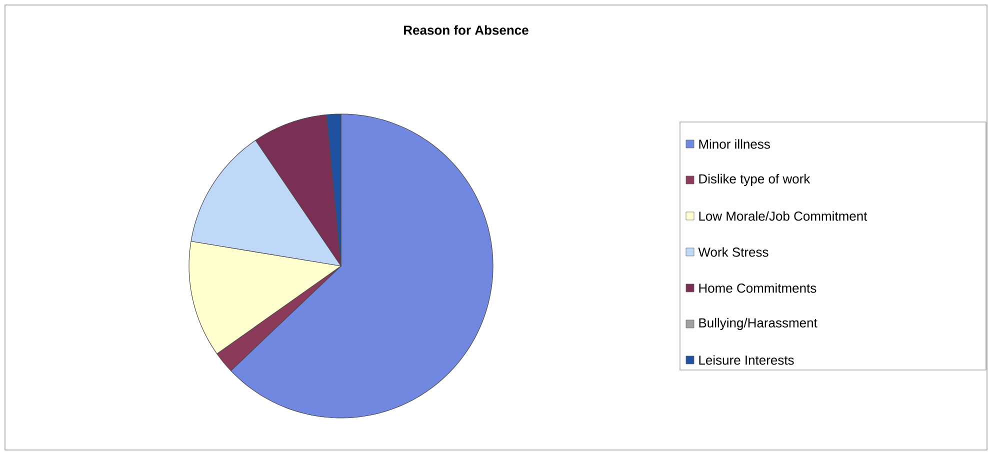 This screenshot has width=991, height=454. What do you see at coordinates (757, 288) in the screenshot?
I see `legend-label: Home Commitments` at bounding box center [757, 288].